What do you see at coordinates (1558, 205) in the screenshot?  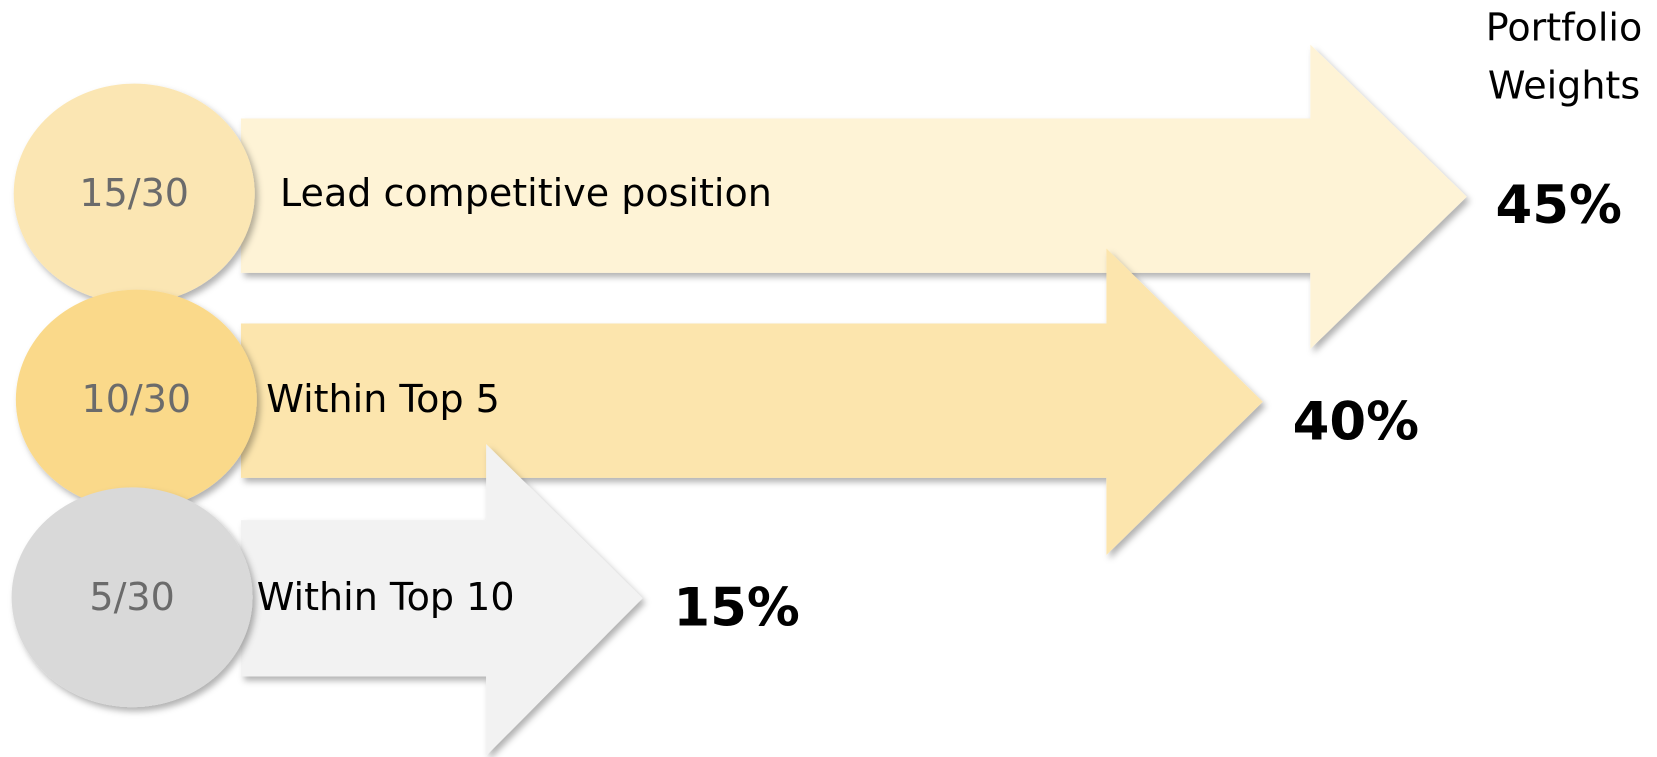 I see `weight: 45%` at bounding box center [1558, 205].